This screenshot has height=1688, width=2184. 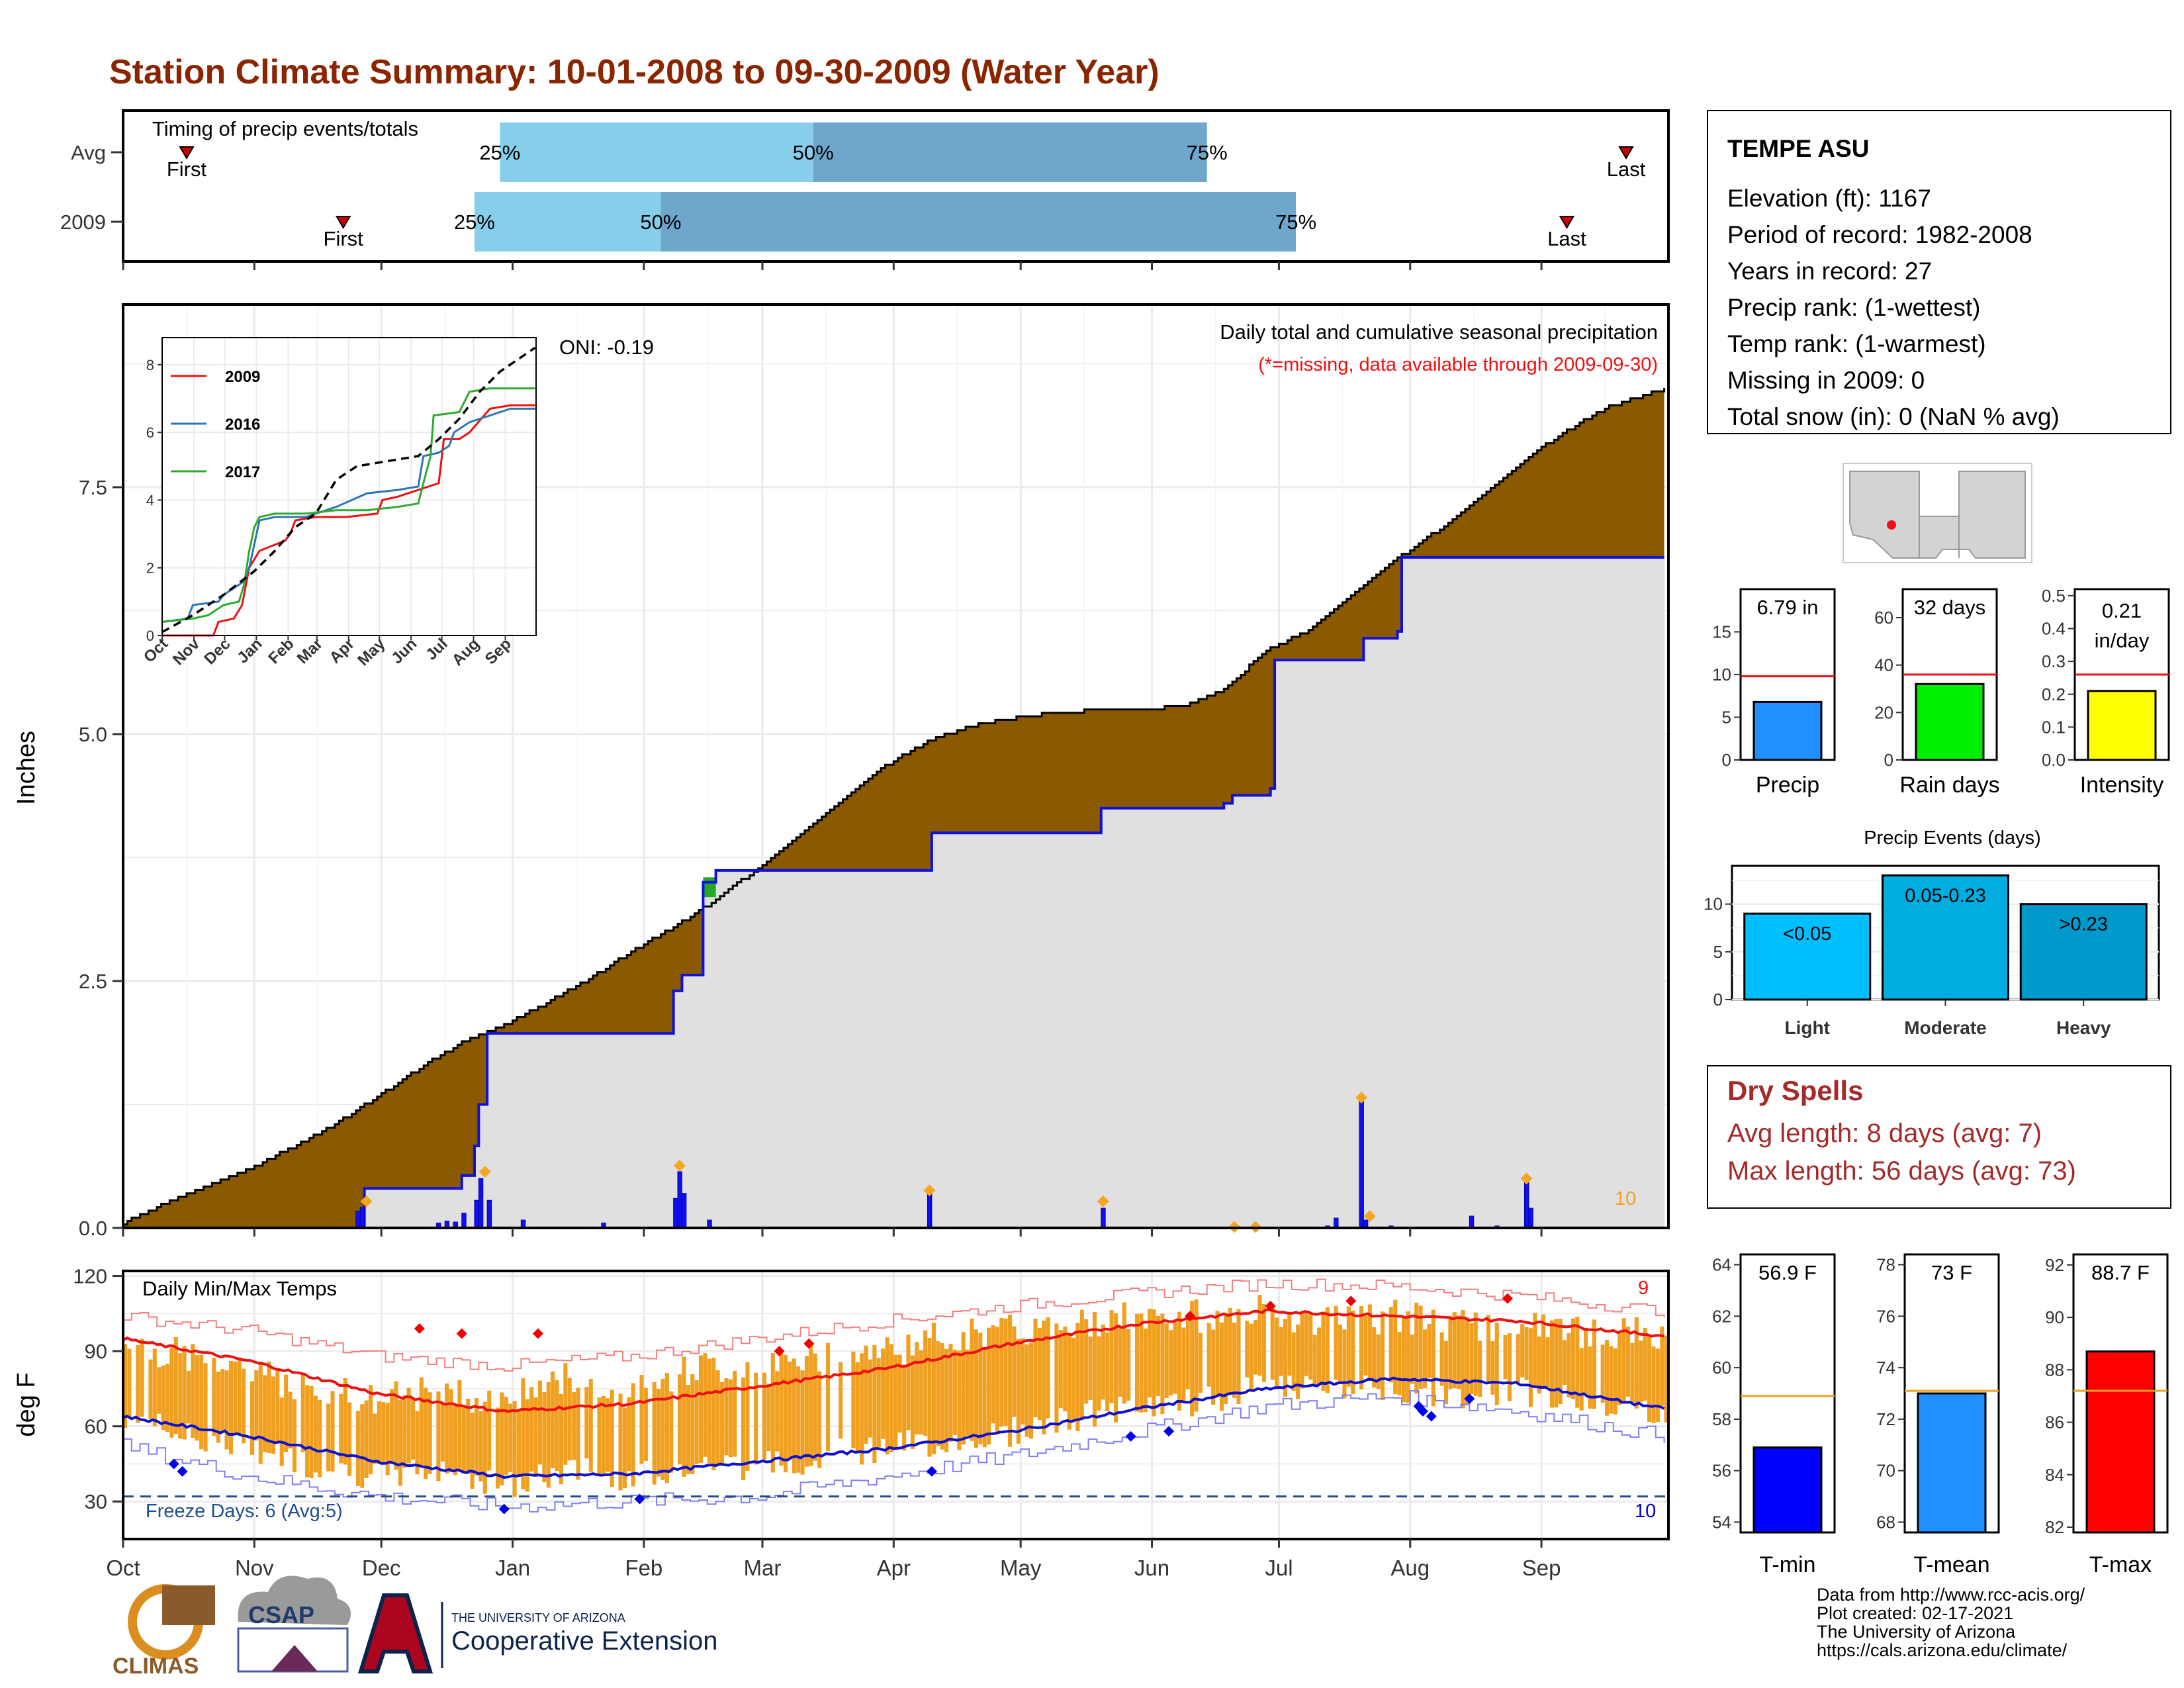 I want to click on events-ytick-label: 0, so click(x=1718, y=999).